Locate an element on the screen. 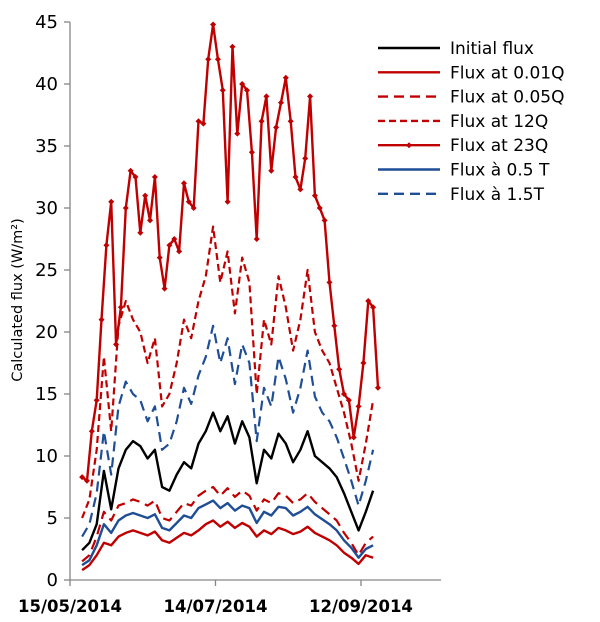 Image resolution: width=600 pixels, height=622 pixels. legend-label-7: Flux à 1.5T is located at coordinates (497, 195).